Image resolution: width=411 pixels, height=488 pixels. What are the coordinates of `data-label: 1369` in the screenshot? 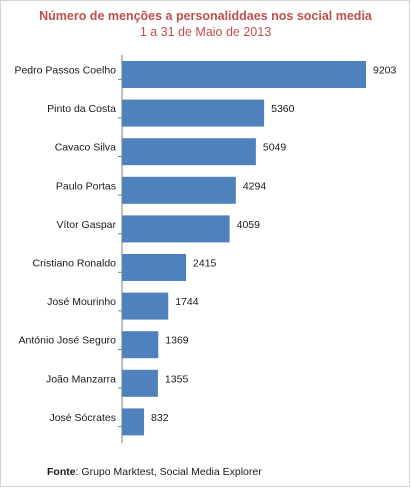 It's located at (177, 341).